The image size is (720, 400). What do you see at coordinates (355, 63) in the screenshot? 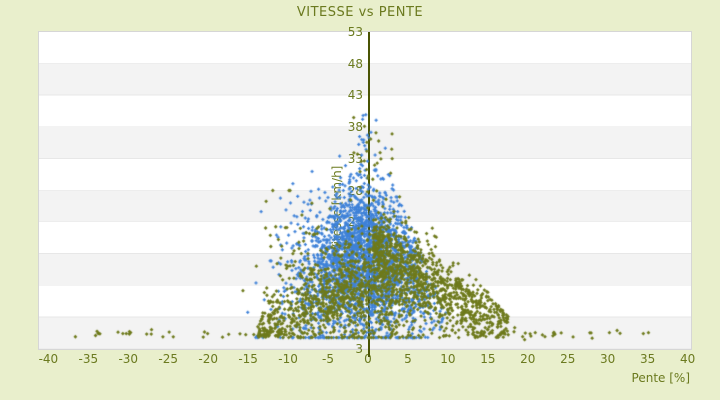
I see `y-tick-label: 48` at bounding box center [355, 63].